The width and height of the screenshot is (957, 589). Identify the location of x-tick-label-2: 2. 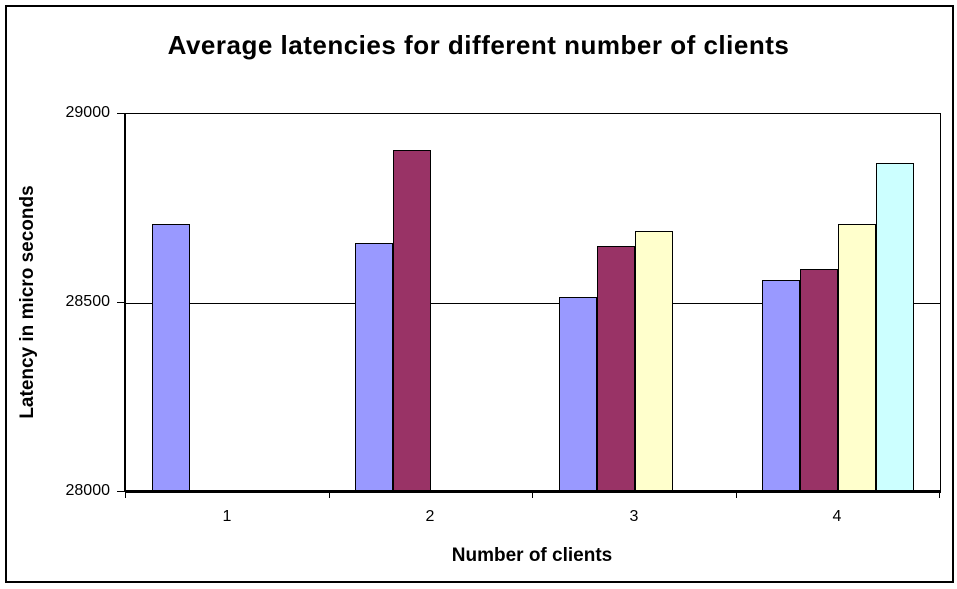
(430, 516).